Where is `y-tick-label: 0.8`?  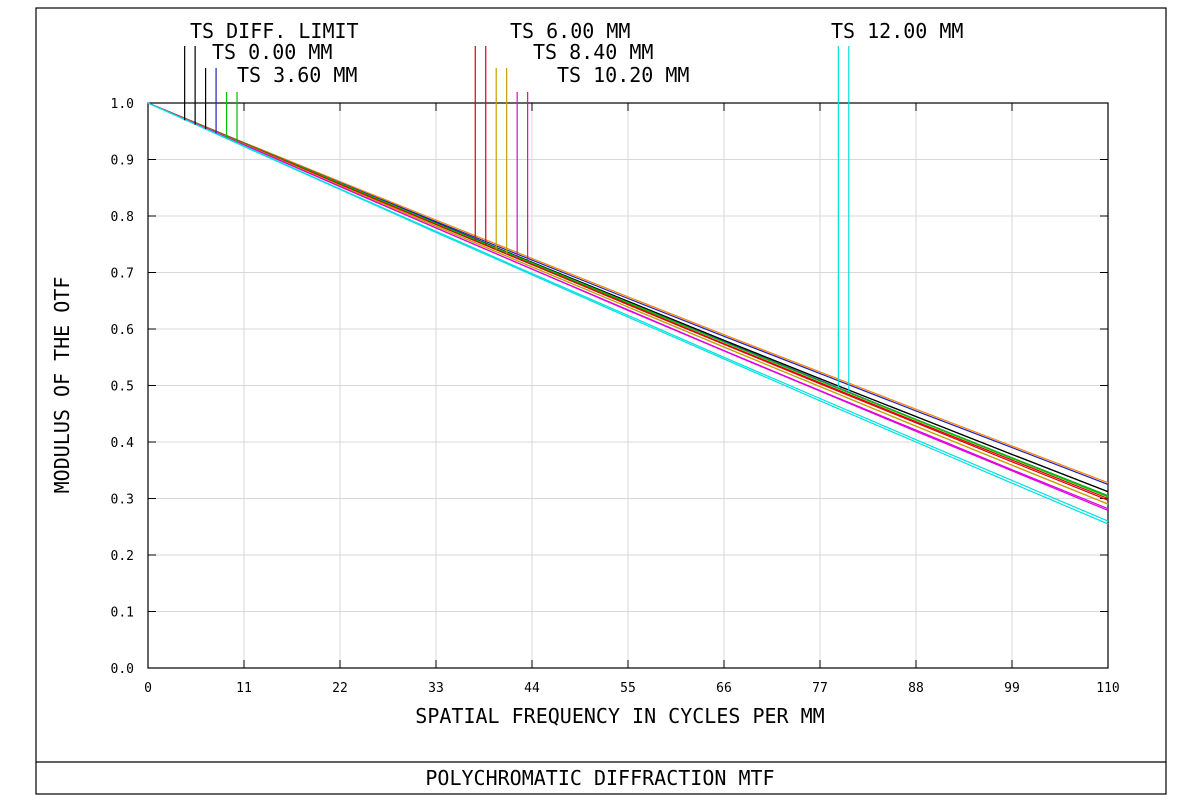 y-tick-label: 0.8 is located at coordinates (122, 217).